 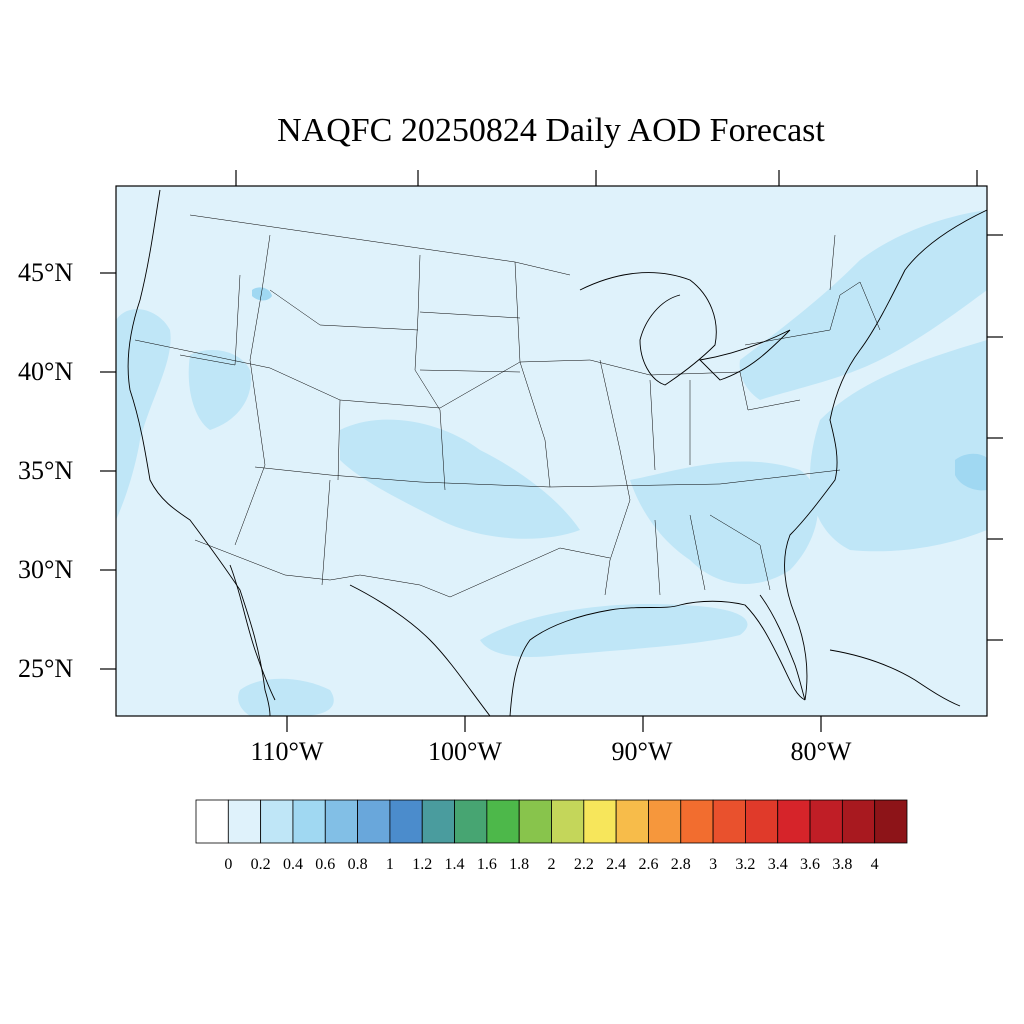 What do you see at coordinates (46, 371) in the screenshot?
I see `lat-label-40n: 40°N` at bounding box center [46, 371].